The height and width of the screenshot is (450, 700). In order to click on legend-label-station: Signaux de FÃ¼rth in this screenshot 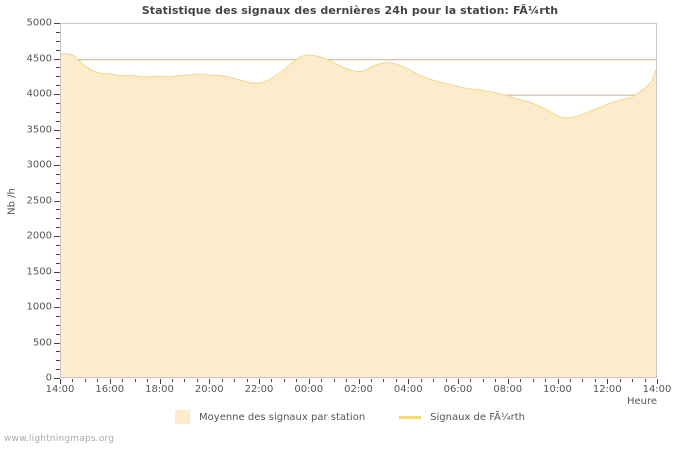, I will do `click(477, 417)`.